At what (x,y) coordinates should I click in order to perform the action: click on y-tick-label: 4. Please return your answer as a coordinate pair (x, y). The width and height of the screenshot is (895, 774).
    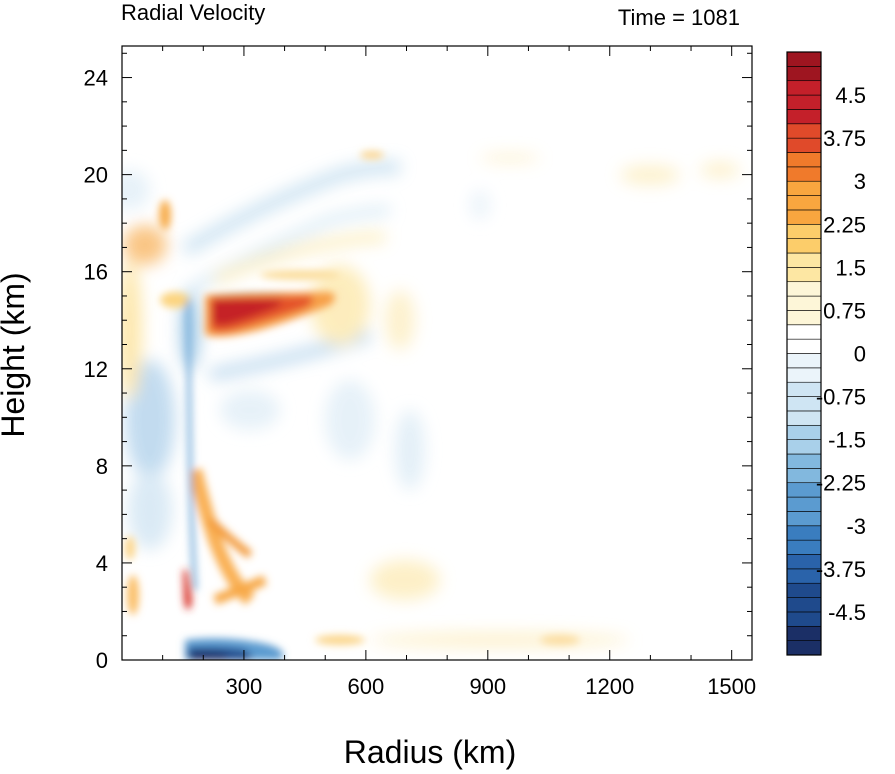
    Looking at the image, I should click on (102, 563).